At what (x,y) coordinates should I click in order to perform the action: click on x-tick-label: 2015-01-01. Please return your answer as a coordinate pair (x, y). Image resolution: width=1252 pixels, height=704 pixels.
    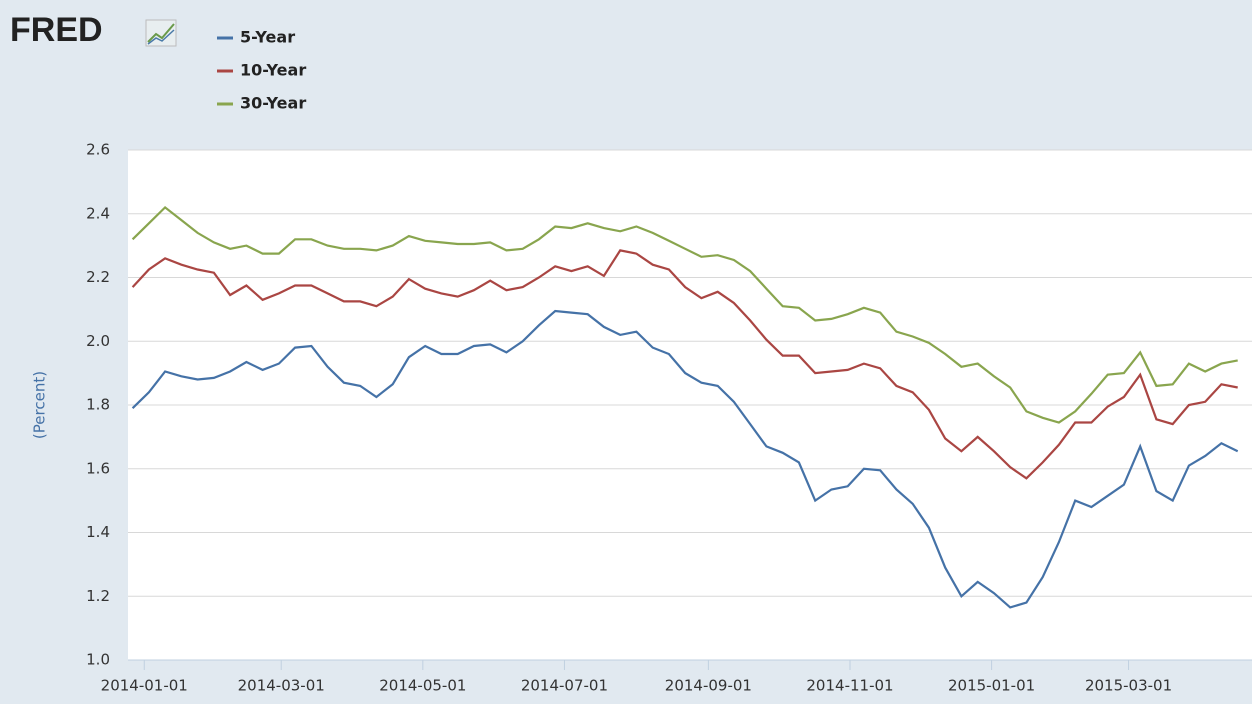
    Looking at the image, I should click on (991, 686).